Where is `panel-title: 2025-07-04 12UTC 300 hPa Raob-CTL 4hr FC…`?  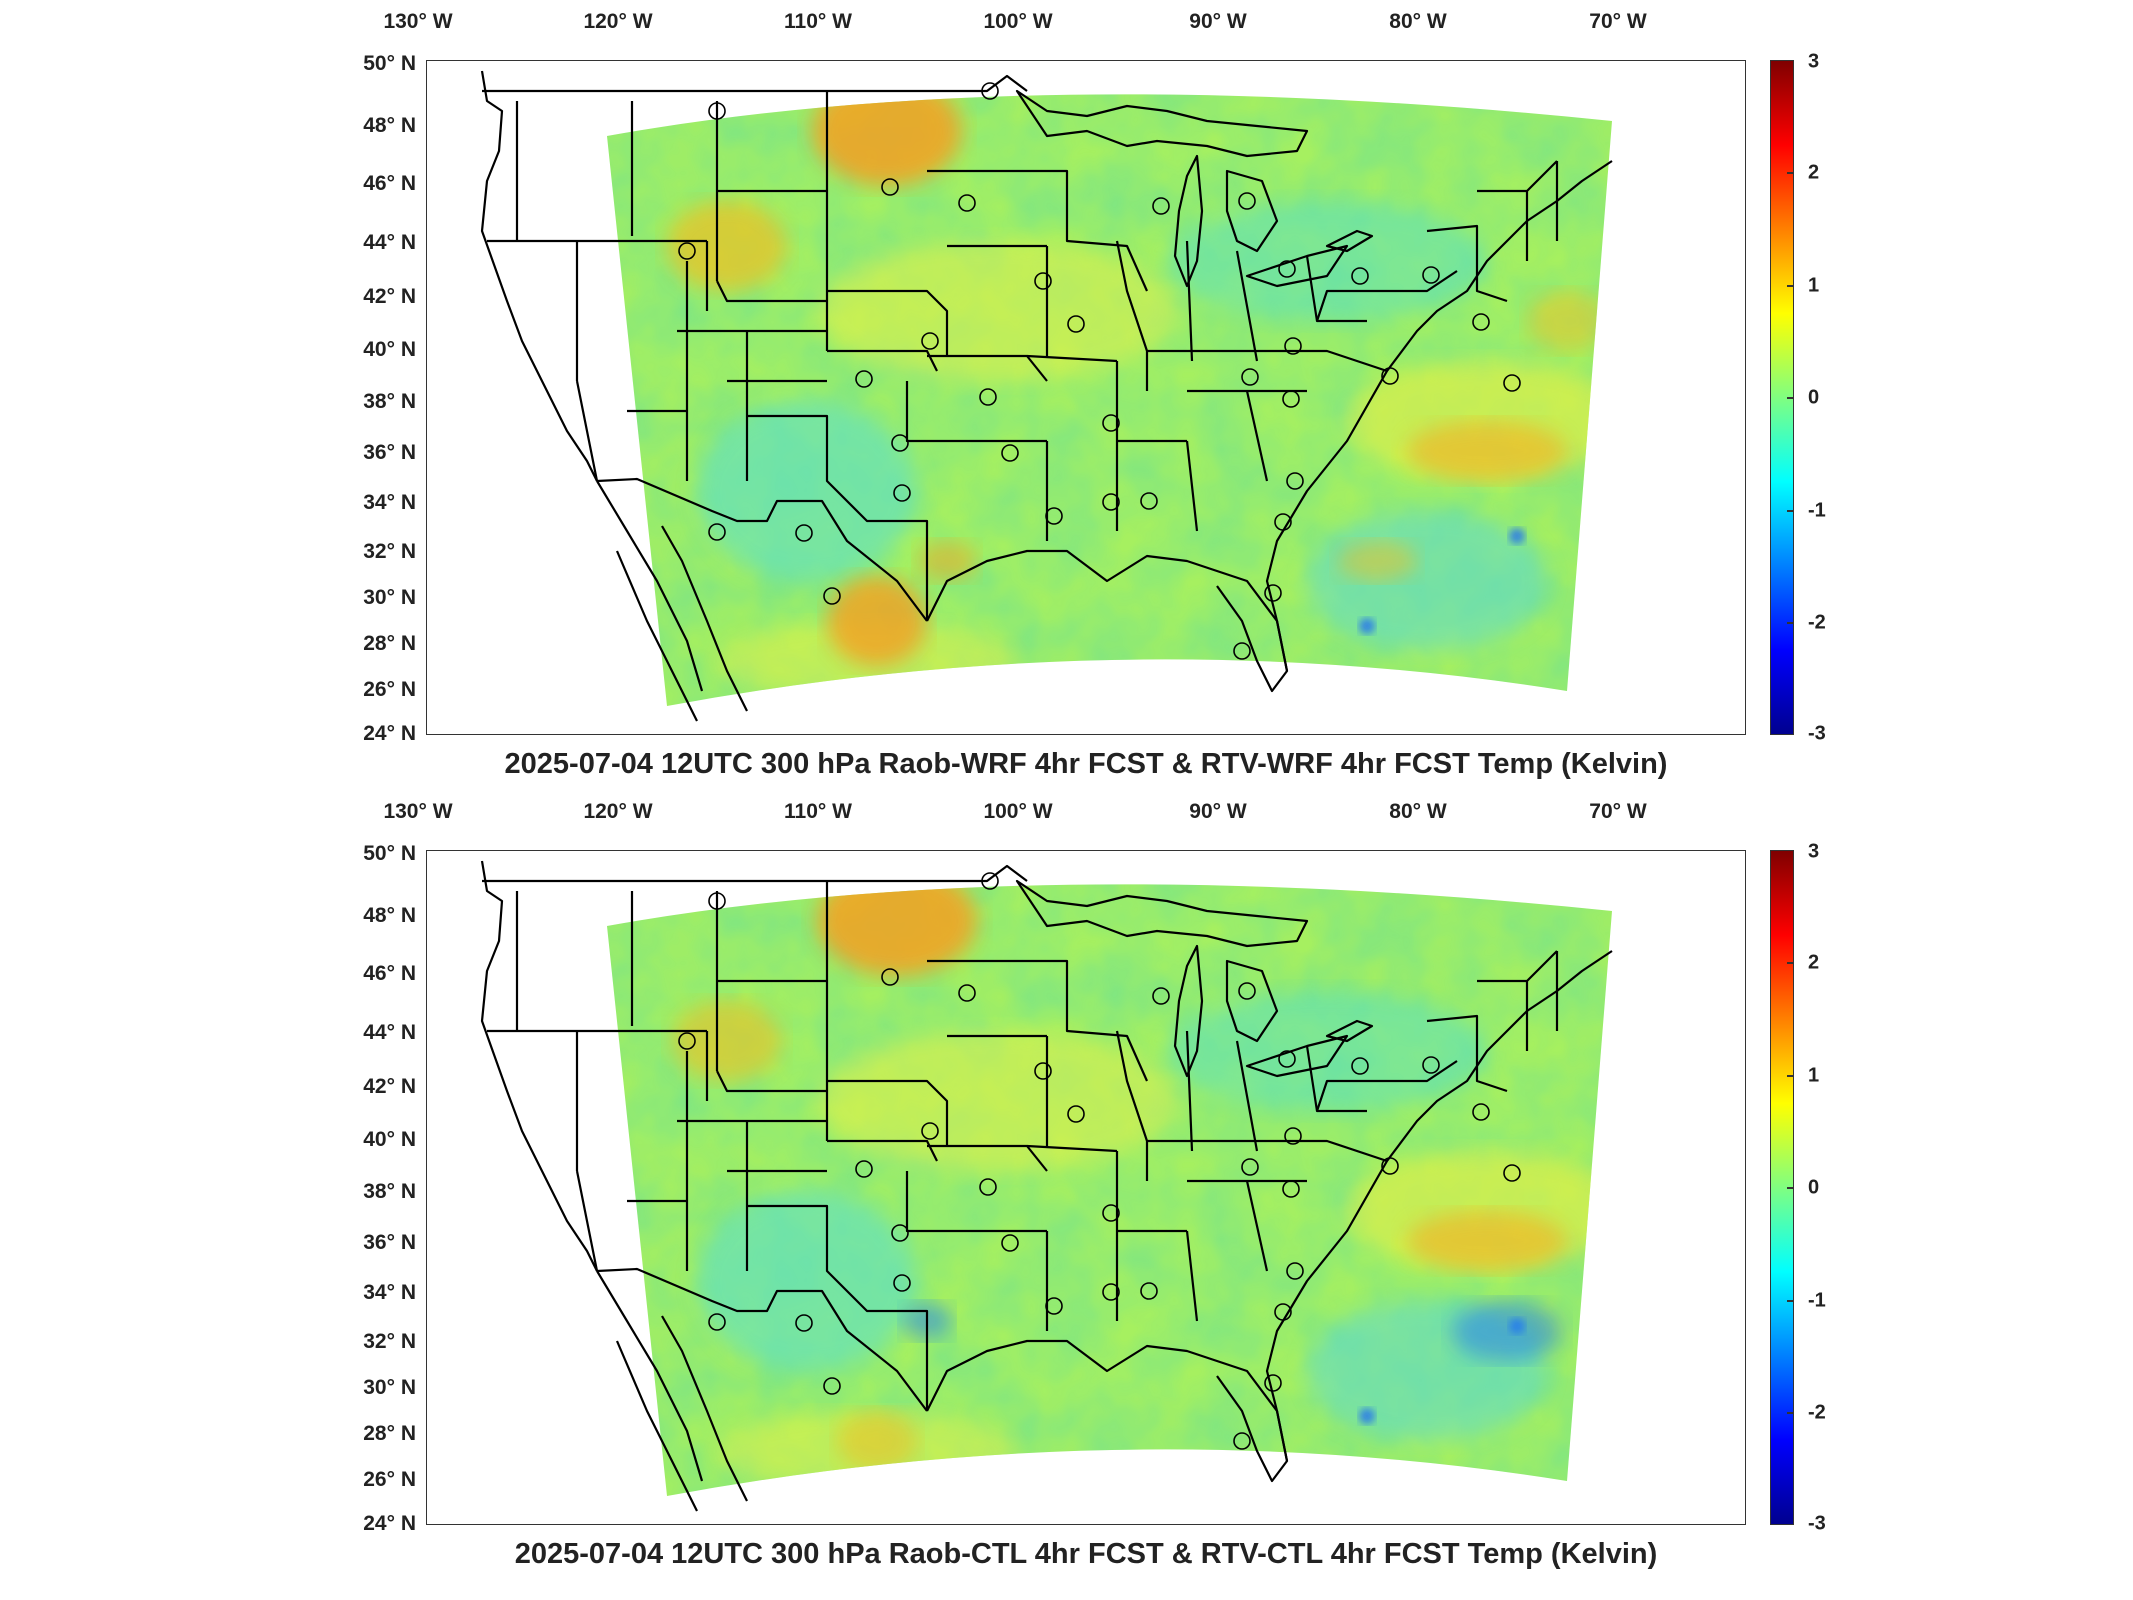
panel-title: 2025-07-04 12UTC 300 hPa Raob-CTL 4hr FC… is located at coordinates (1086, 1554).